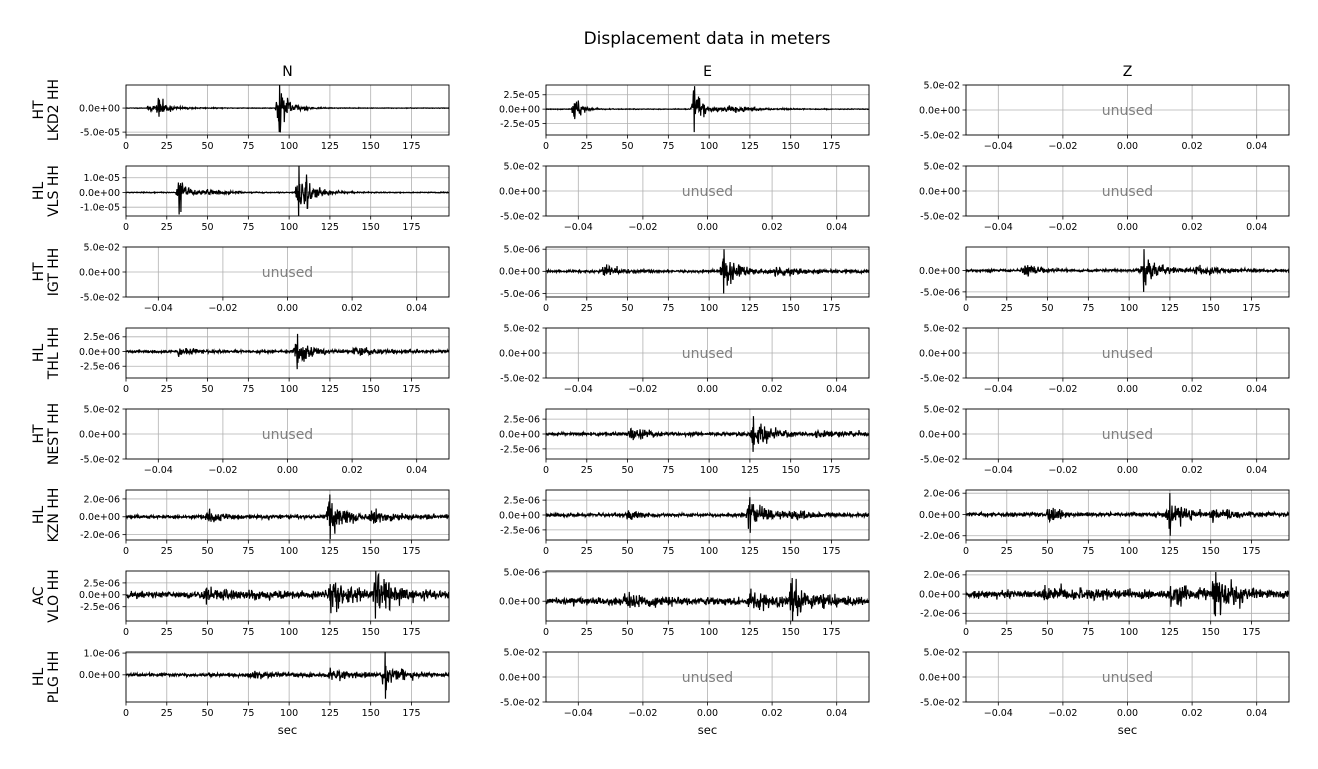 This screenshot has height=769, width=1318. I want to click on station-label: HL VLS HH, so click(46, 191).